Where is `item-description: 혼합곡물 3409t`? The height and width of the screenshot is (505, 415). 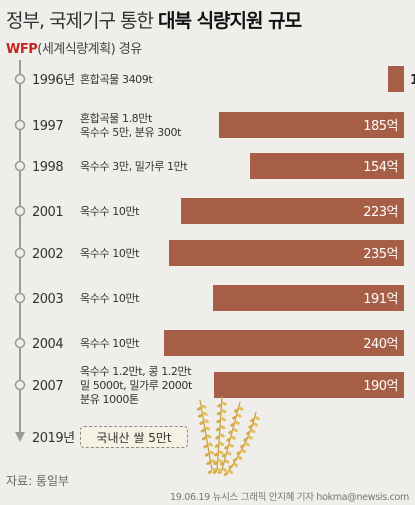
item-description: 혼합곡물 3409t is located at coordinates (116, 79).